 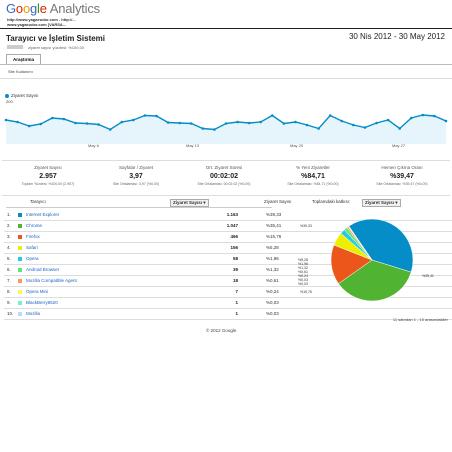 What do you see at coordinates (141, 269) in the screenshot?
I see `table-row: 6. Android Browser 39 %1,32` at bounding box center [141, 269].